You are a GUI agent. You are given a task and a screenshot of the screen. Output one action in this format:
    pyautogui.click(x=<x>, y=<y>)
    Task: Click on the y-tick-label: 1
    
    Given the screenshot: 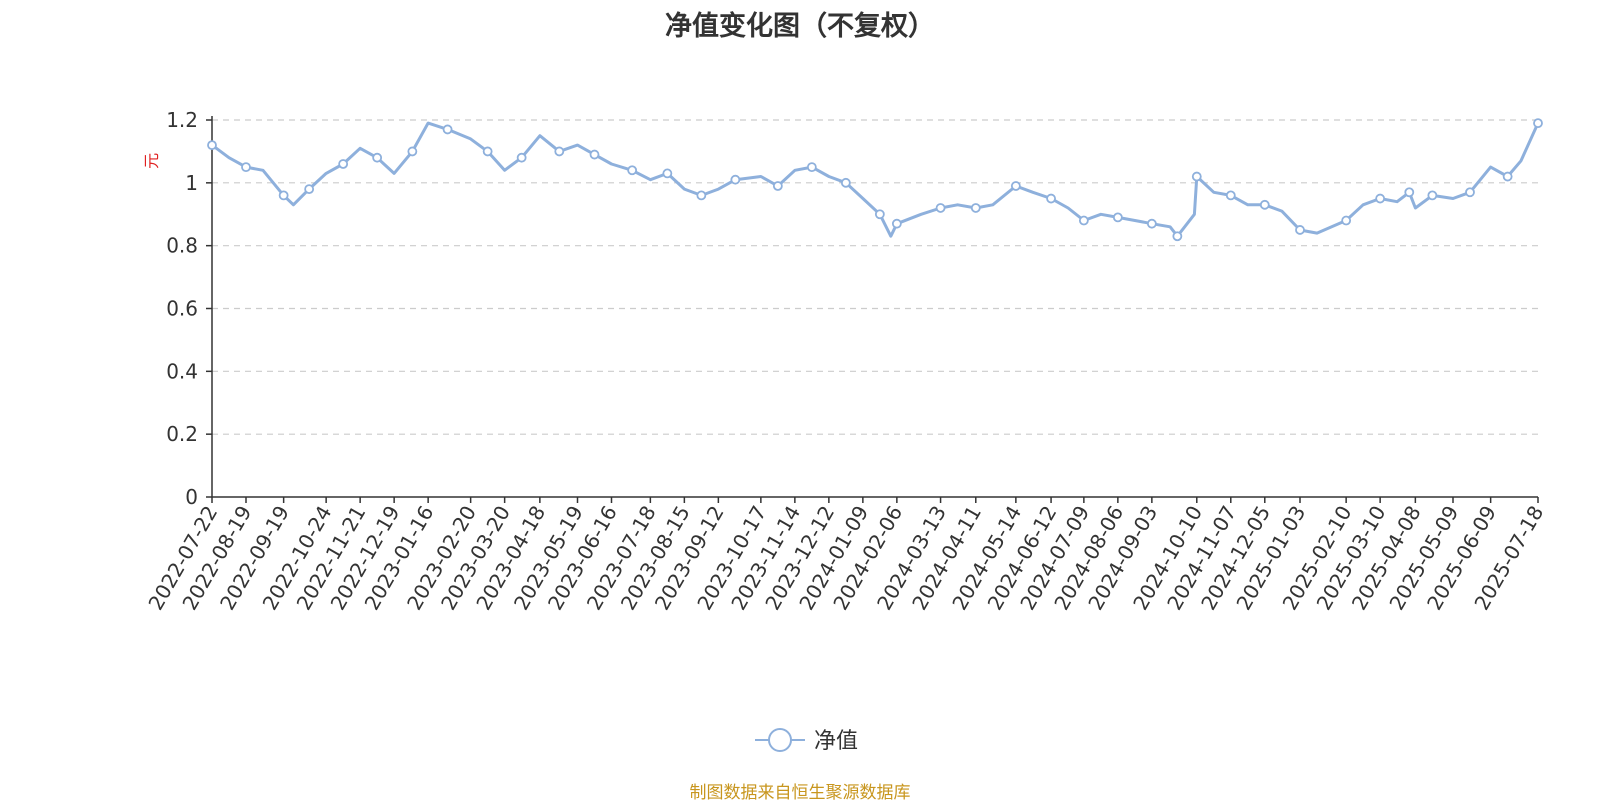 What is the action you would take?
    pyautogui.click(x=191, y=183)
    